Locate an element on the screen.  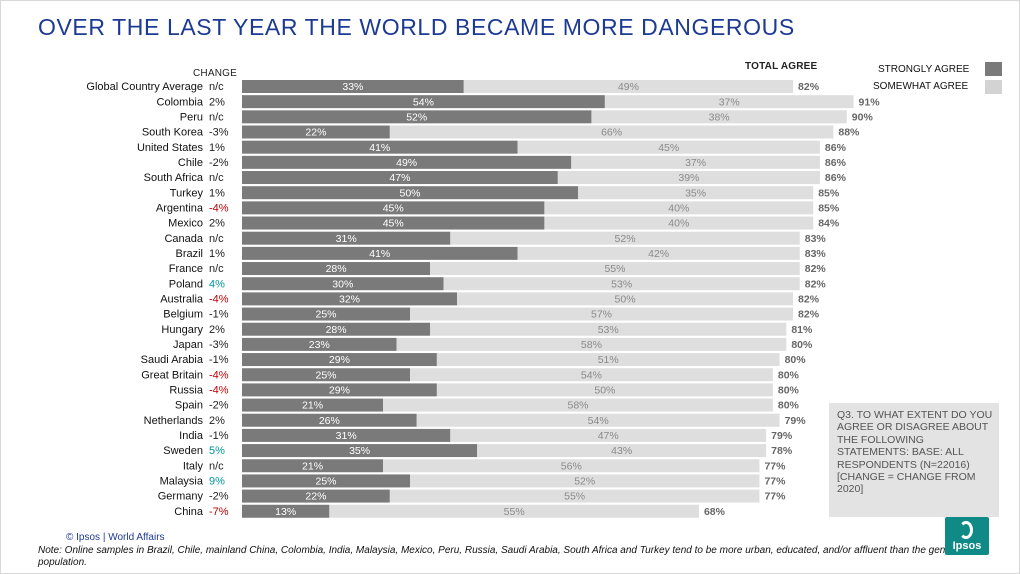
category-label: Turkey is located at coordinates (187, 193).